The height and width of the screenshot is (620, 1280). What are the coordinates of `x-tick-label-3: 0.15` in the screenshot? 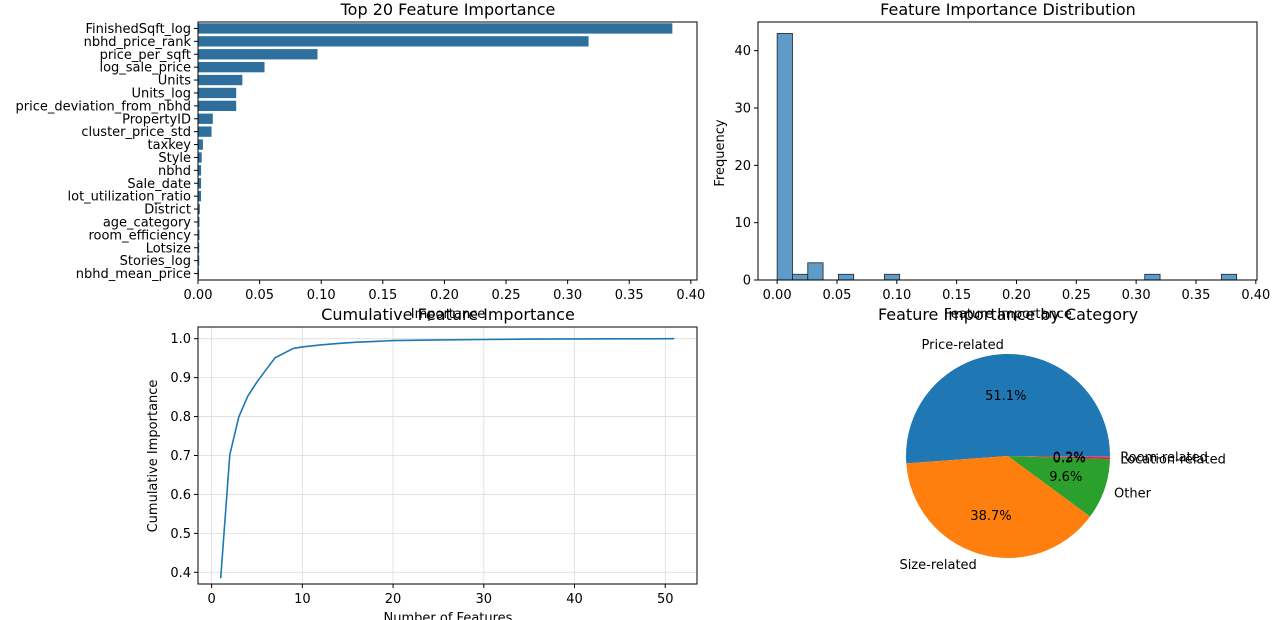 It's located at (382, 295).